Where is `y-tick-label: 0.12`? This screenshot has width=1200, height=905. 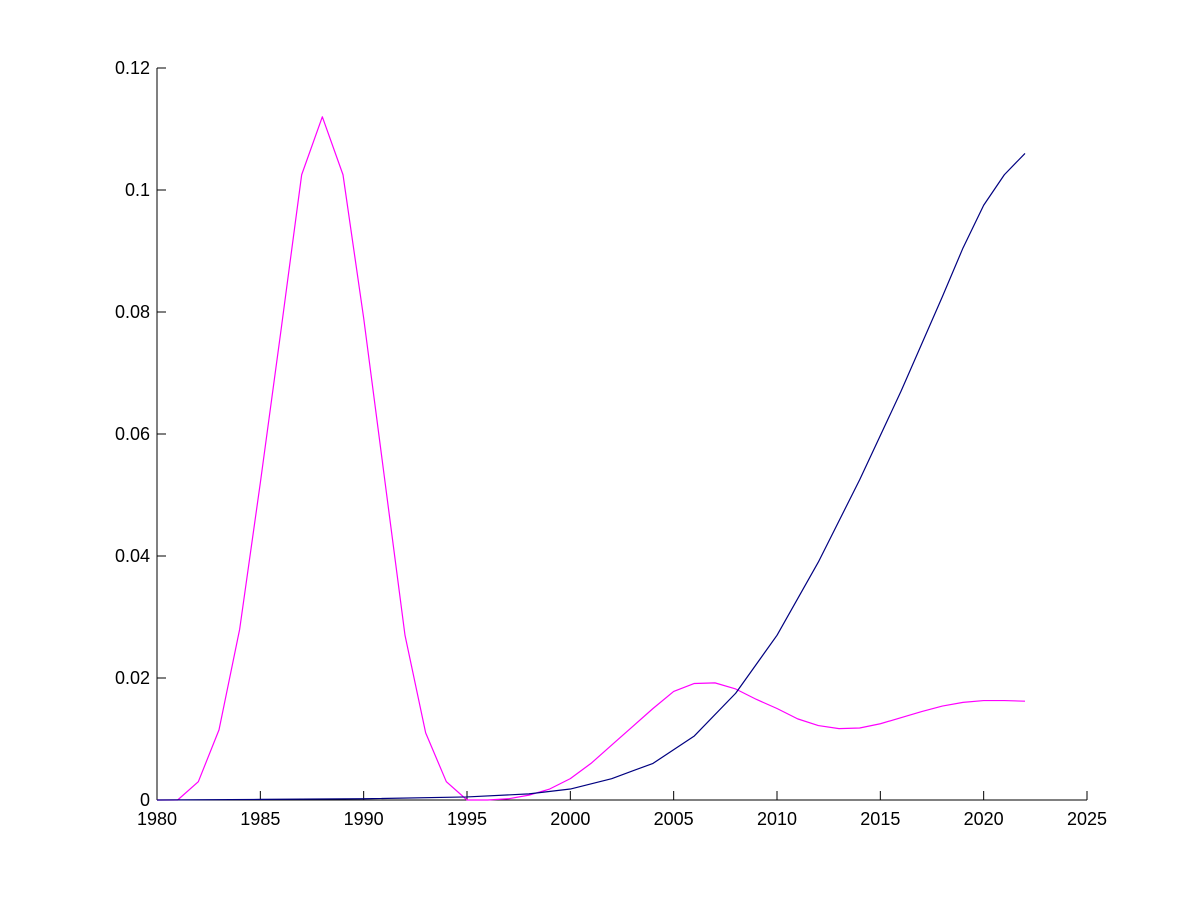 y-tick-label: 0.12 is located at coordinates (132, 68).